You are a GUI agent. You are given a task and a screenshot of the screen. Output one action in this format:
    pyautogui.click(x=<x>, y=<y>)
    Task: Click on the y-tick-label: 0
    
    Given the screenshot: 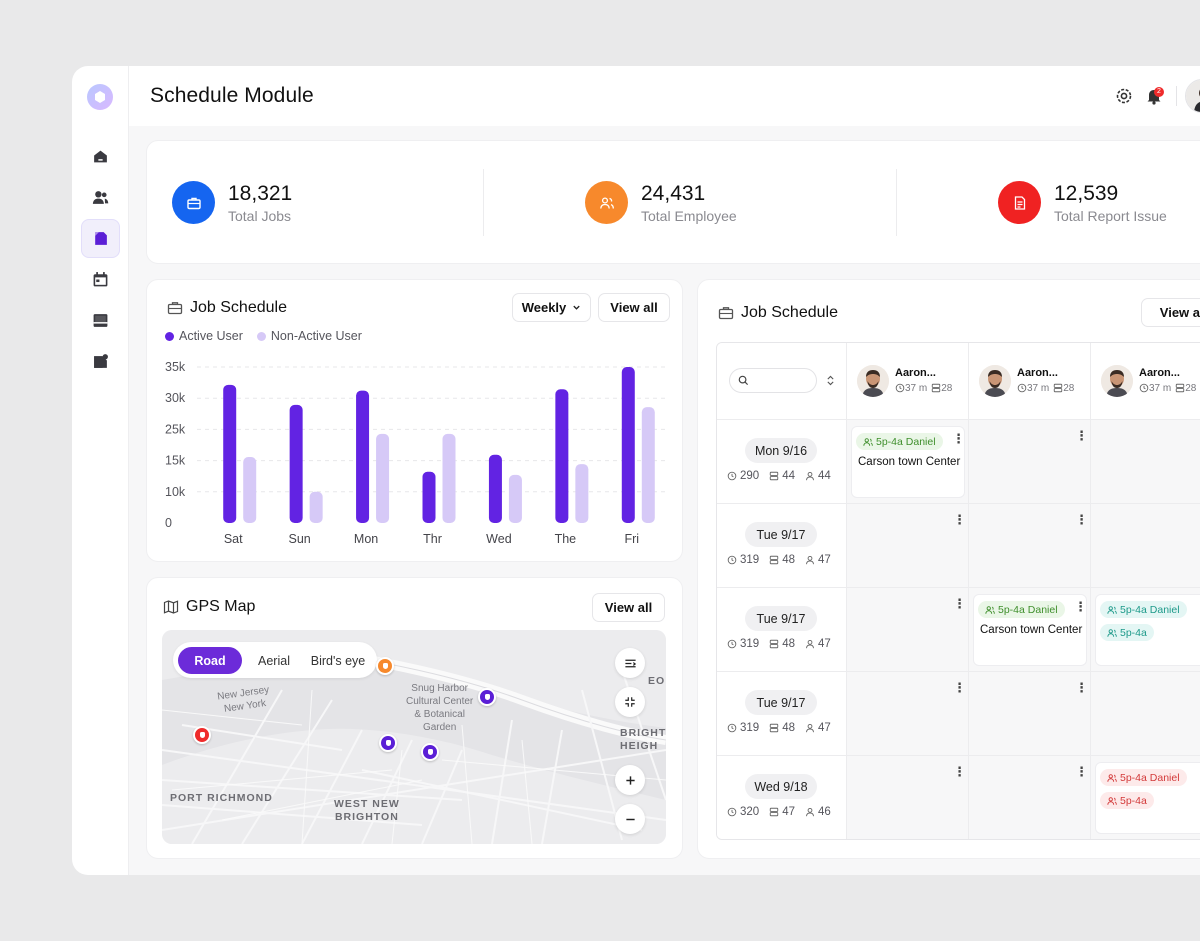 What is the action you would take?
    pyautogui.click(x=168, y=523)
    